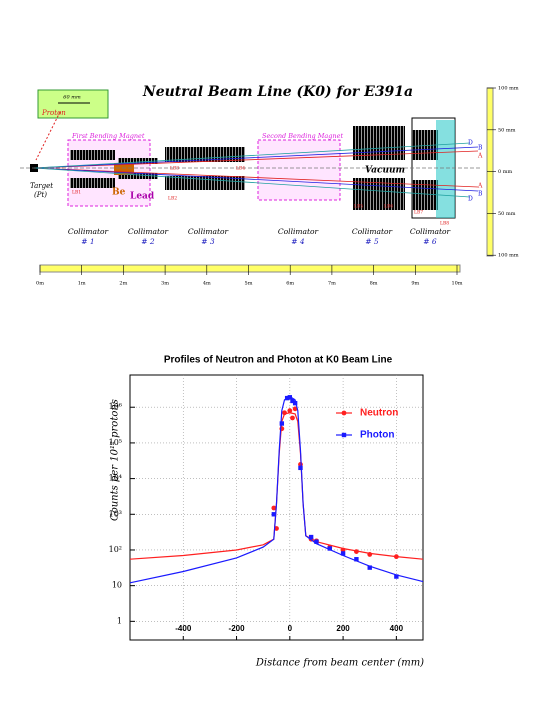 This screenshot has height=720, width=540. I want to click on inset-scale: 60 mm, so click(72, 98).